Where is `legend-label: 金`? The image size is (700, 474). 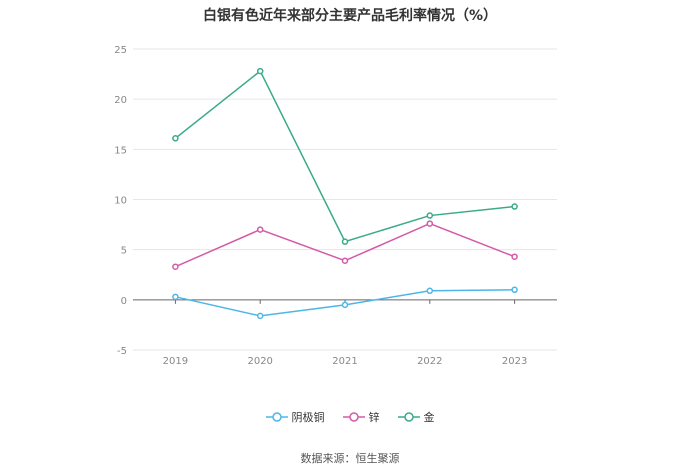
legend-label: 金 is located at coordinates (429, 417).